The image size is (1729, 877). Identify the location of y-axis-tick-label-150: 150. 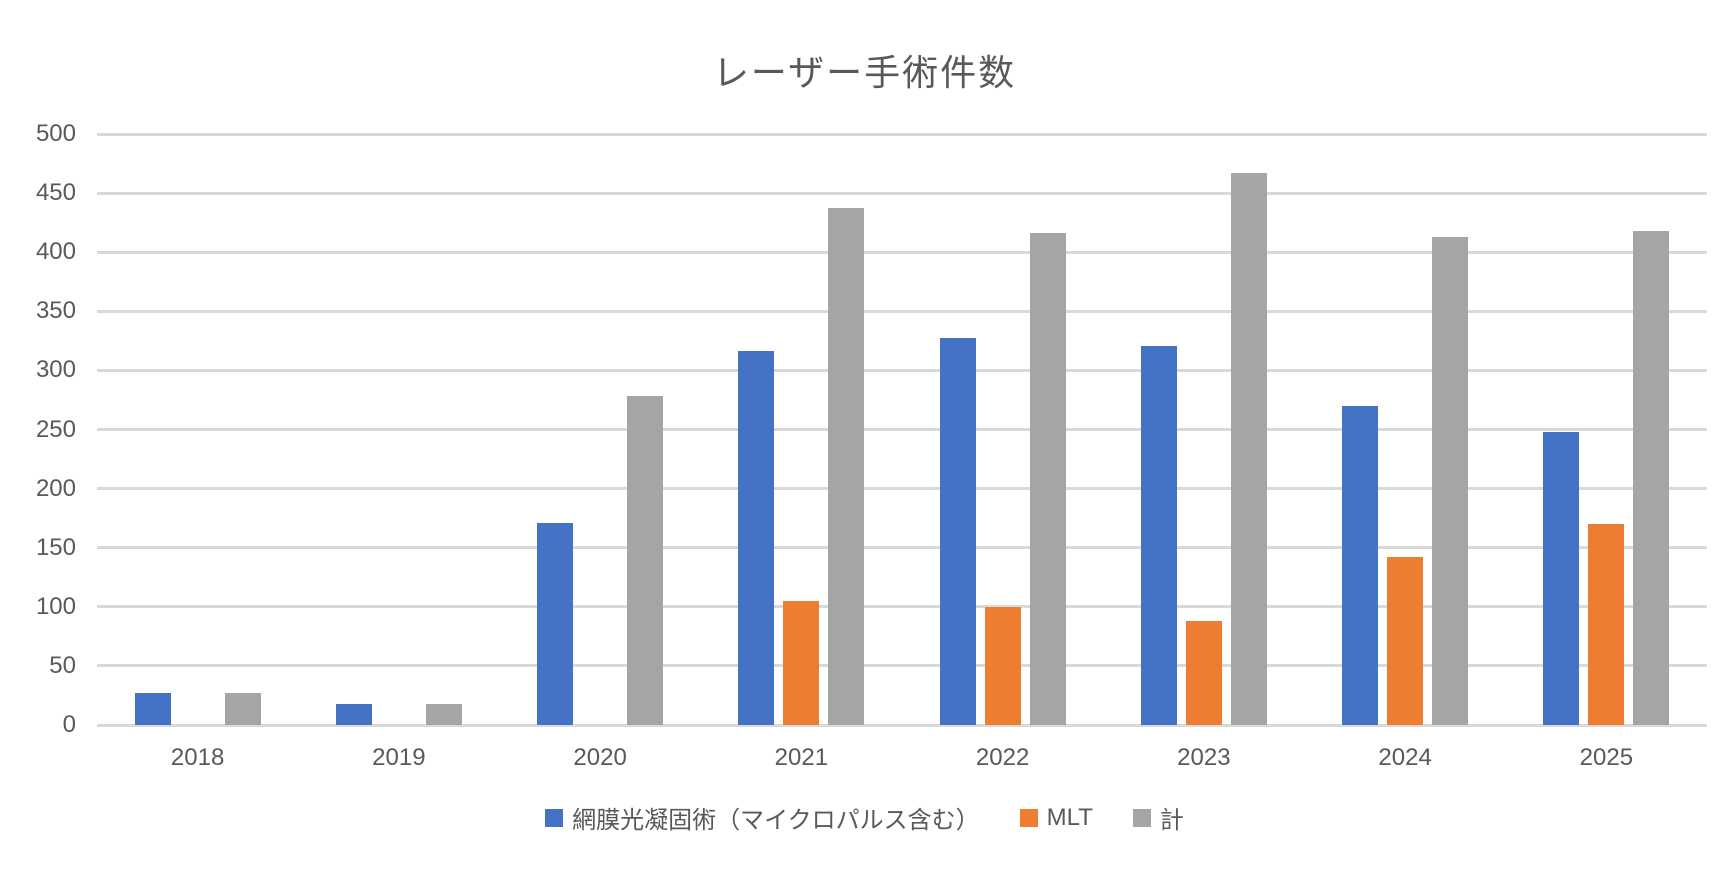
(55, 547).